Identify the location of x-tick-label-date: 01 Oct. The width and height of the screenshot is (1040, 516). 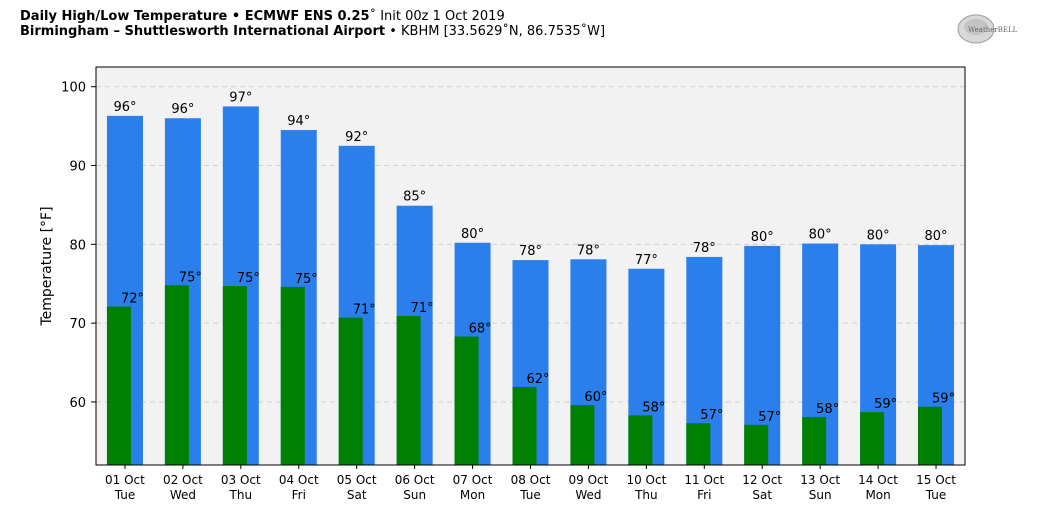
(125, 480).